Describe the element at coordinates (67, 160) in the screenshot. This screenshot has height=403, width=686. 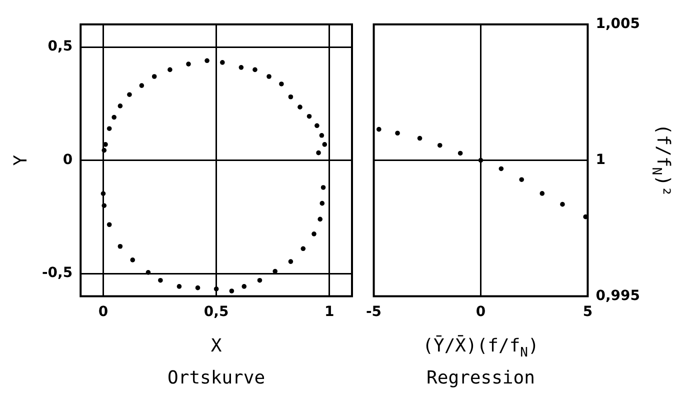
I see `y-tick-label: 0` at that location.